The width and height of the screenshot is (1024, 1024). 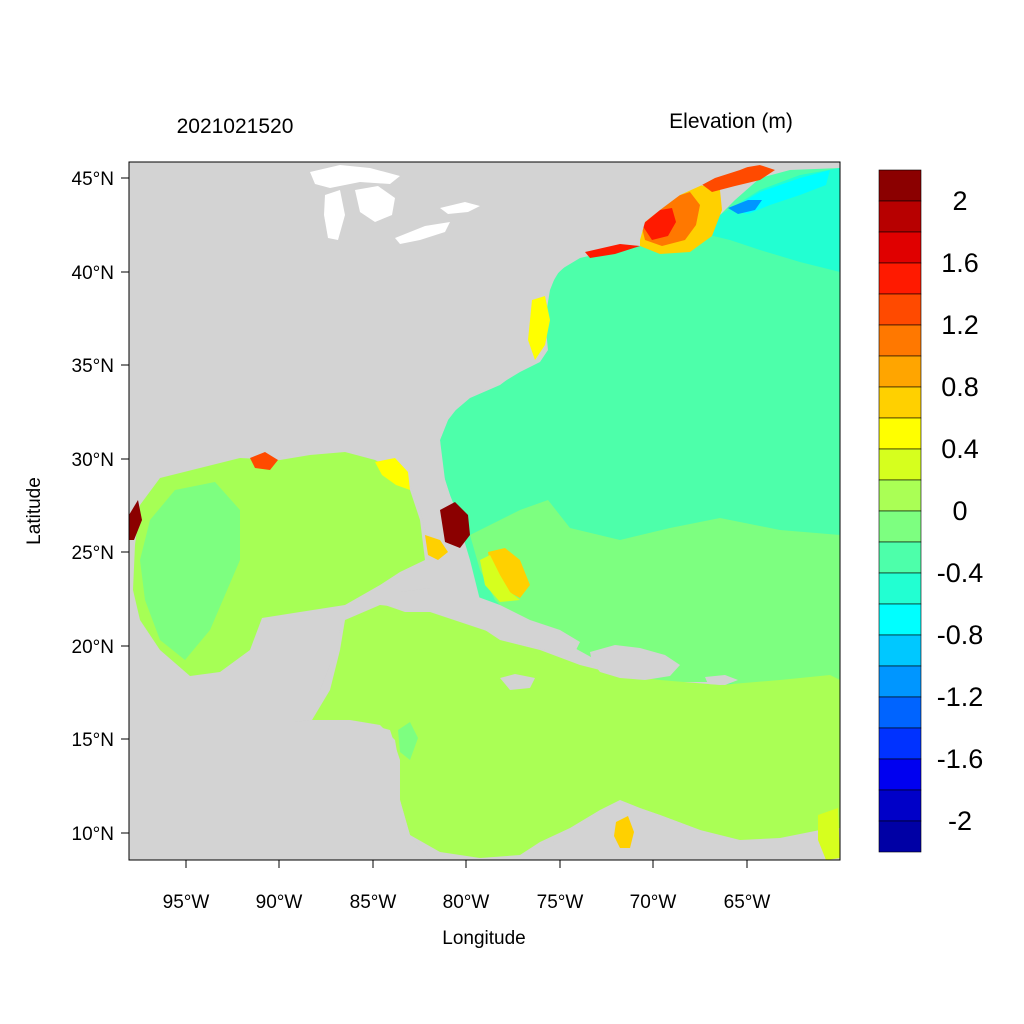 I want to click on nova-scotia-coast-surge, so click(x=737, y=178).